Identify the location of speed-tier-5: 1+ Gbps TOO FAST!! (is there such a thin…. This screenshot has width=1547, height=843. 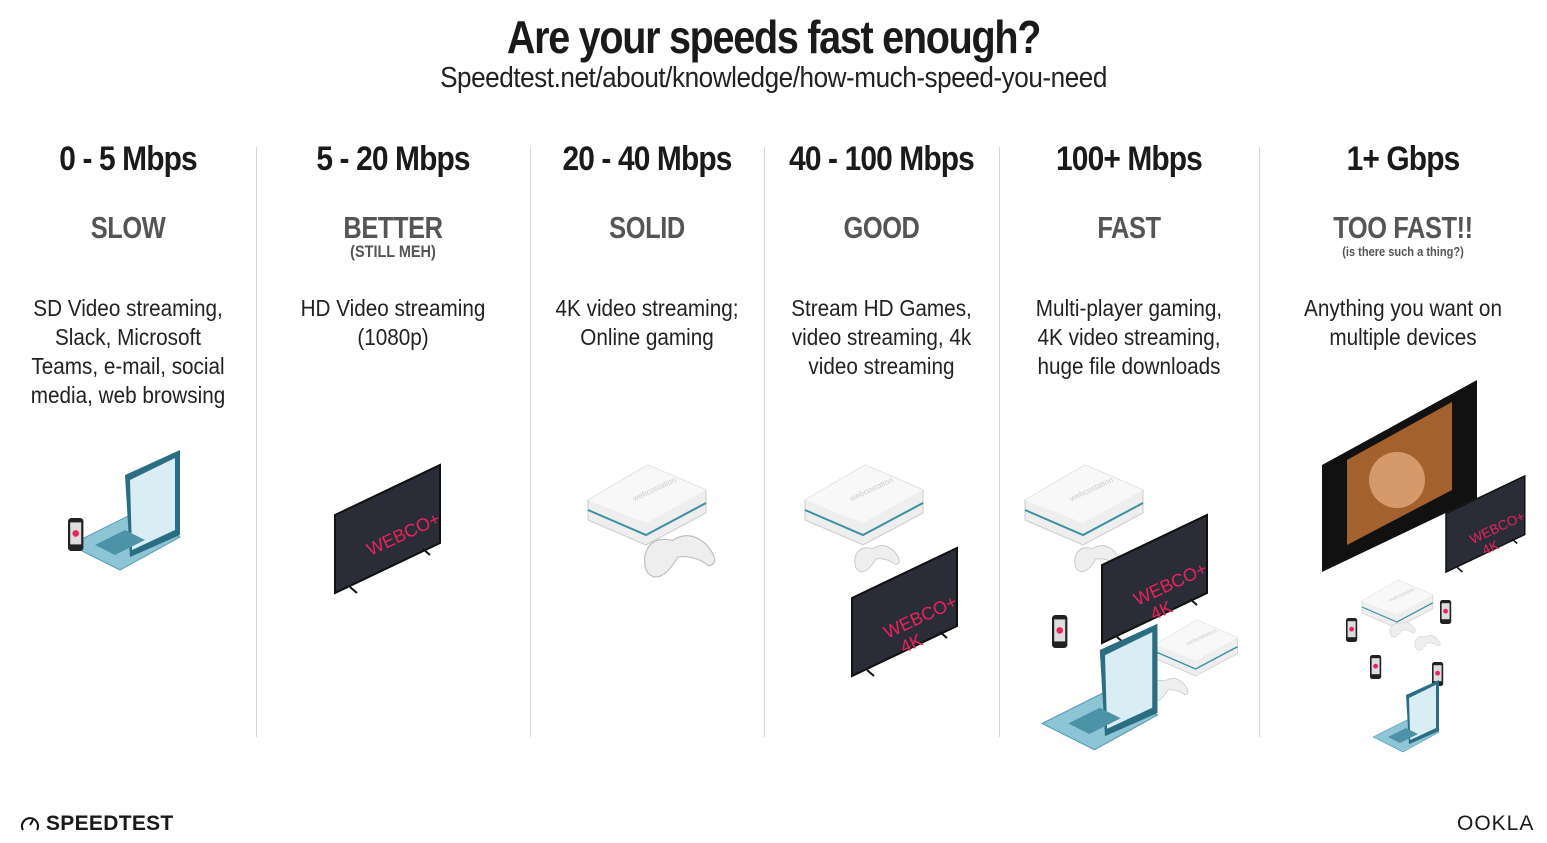
(1403, 200).